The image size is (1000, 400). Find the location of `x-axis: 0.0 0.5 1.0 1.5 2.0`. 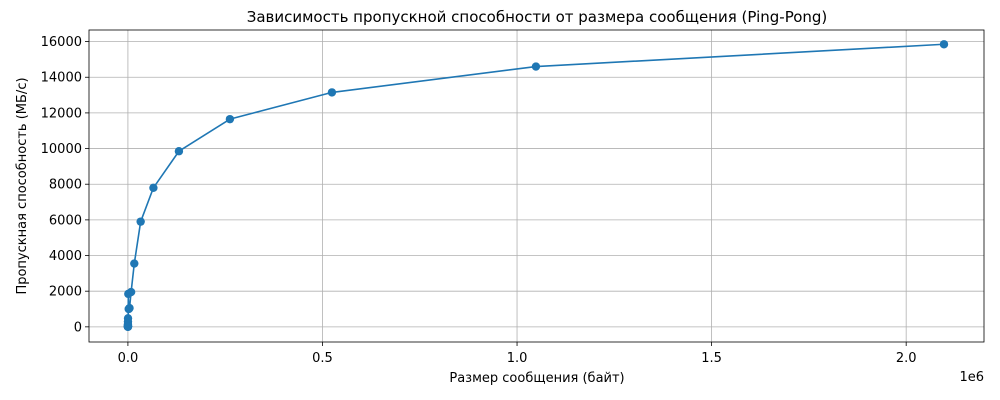

x-axis: 0.0 0.5 1.0 1.5 2.0 is located at coordinates (517, 354).